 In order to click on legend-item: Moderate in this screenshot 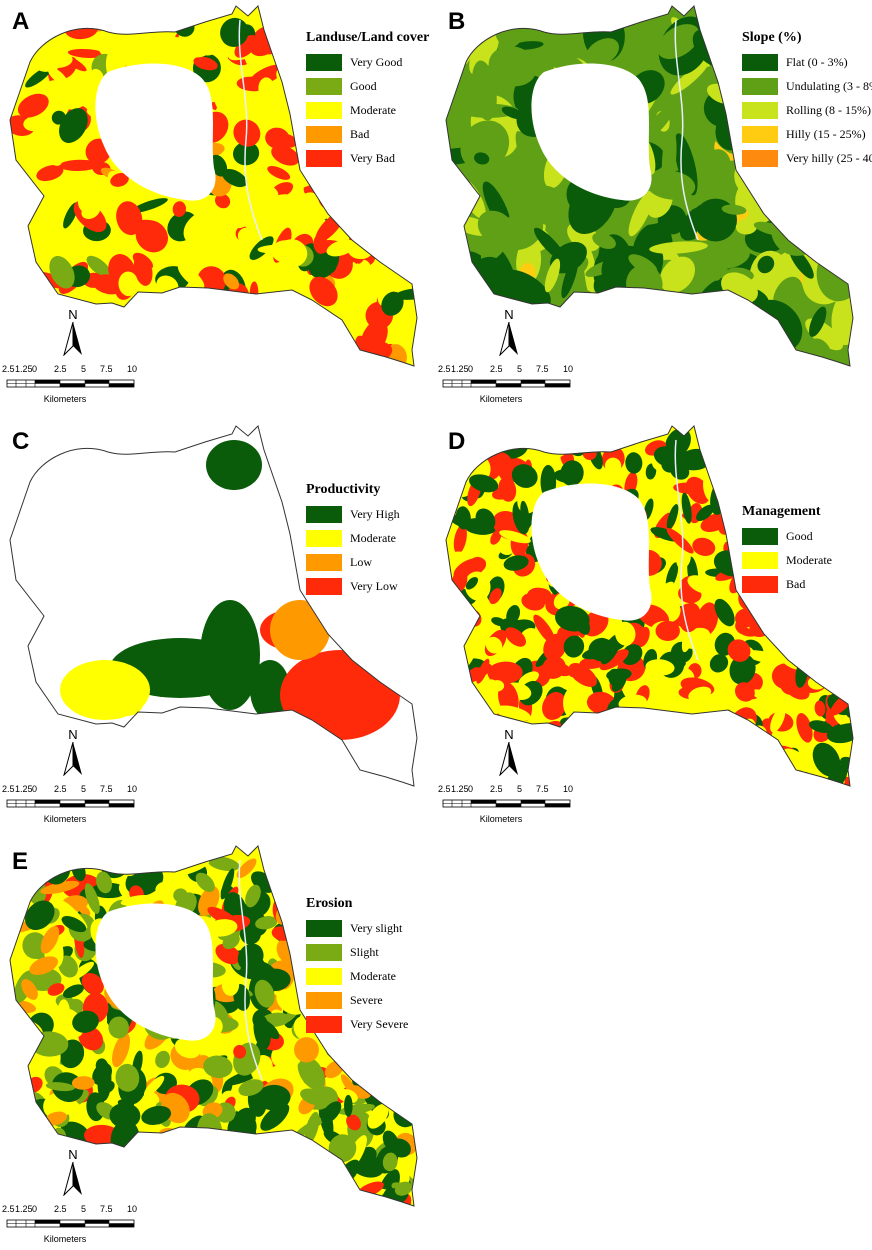, I will do `click(353, 538)`.